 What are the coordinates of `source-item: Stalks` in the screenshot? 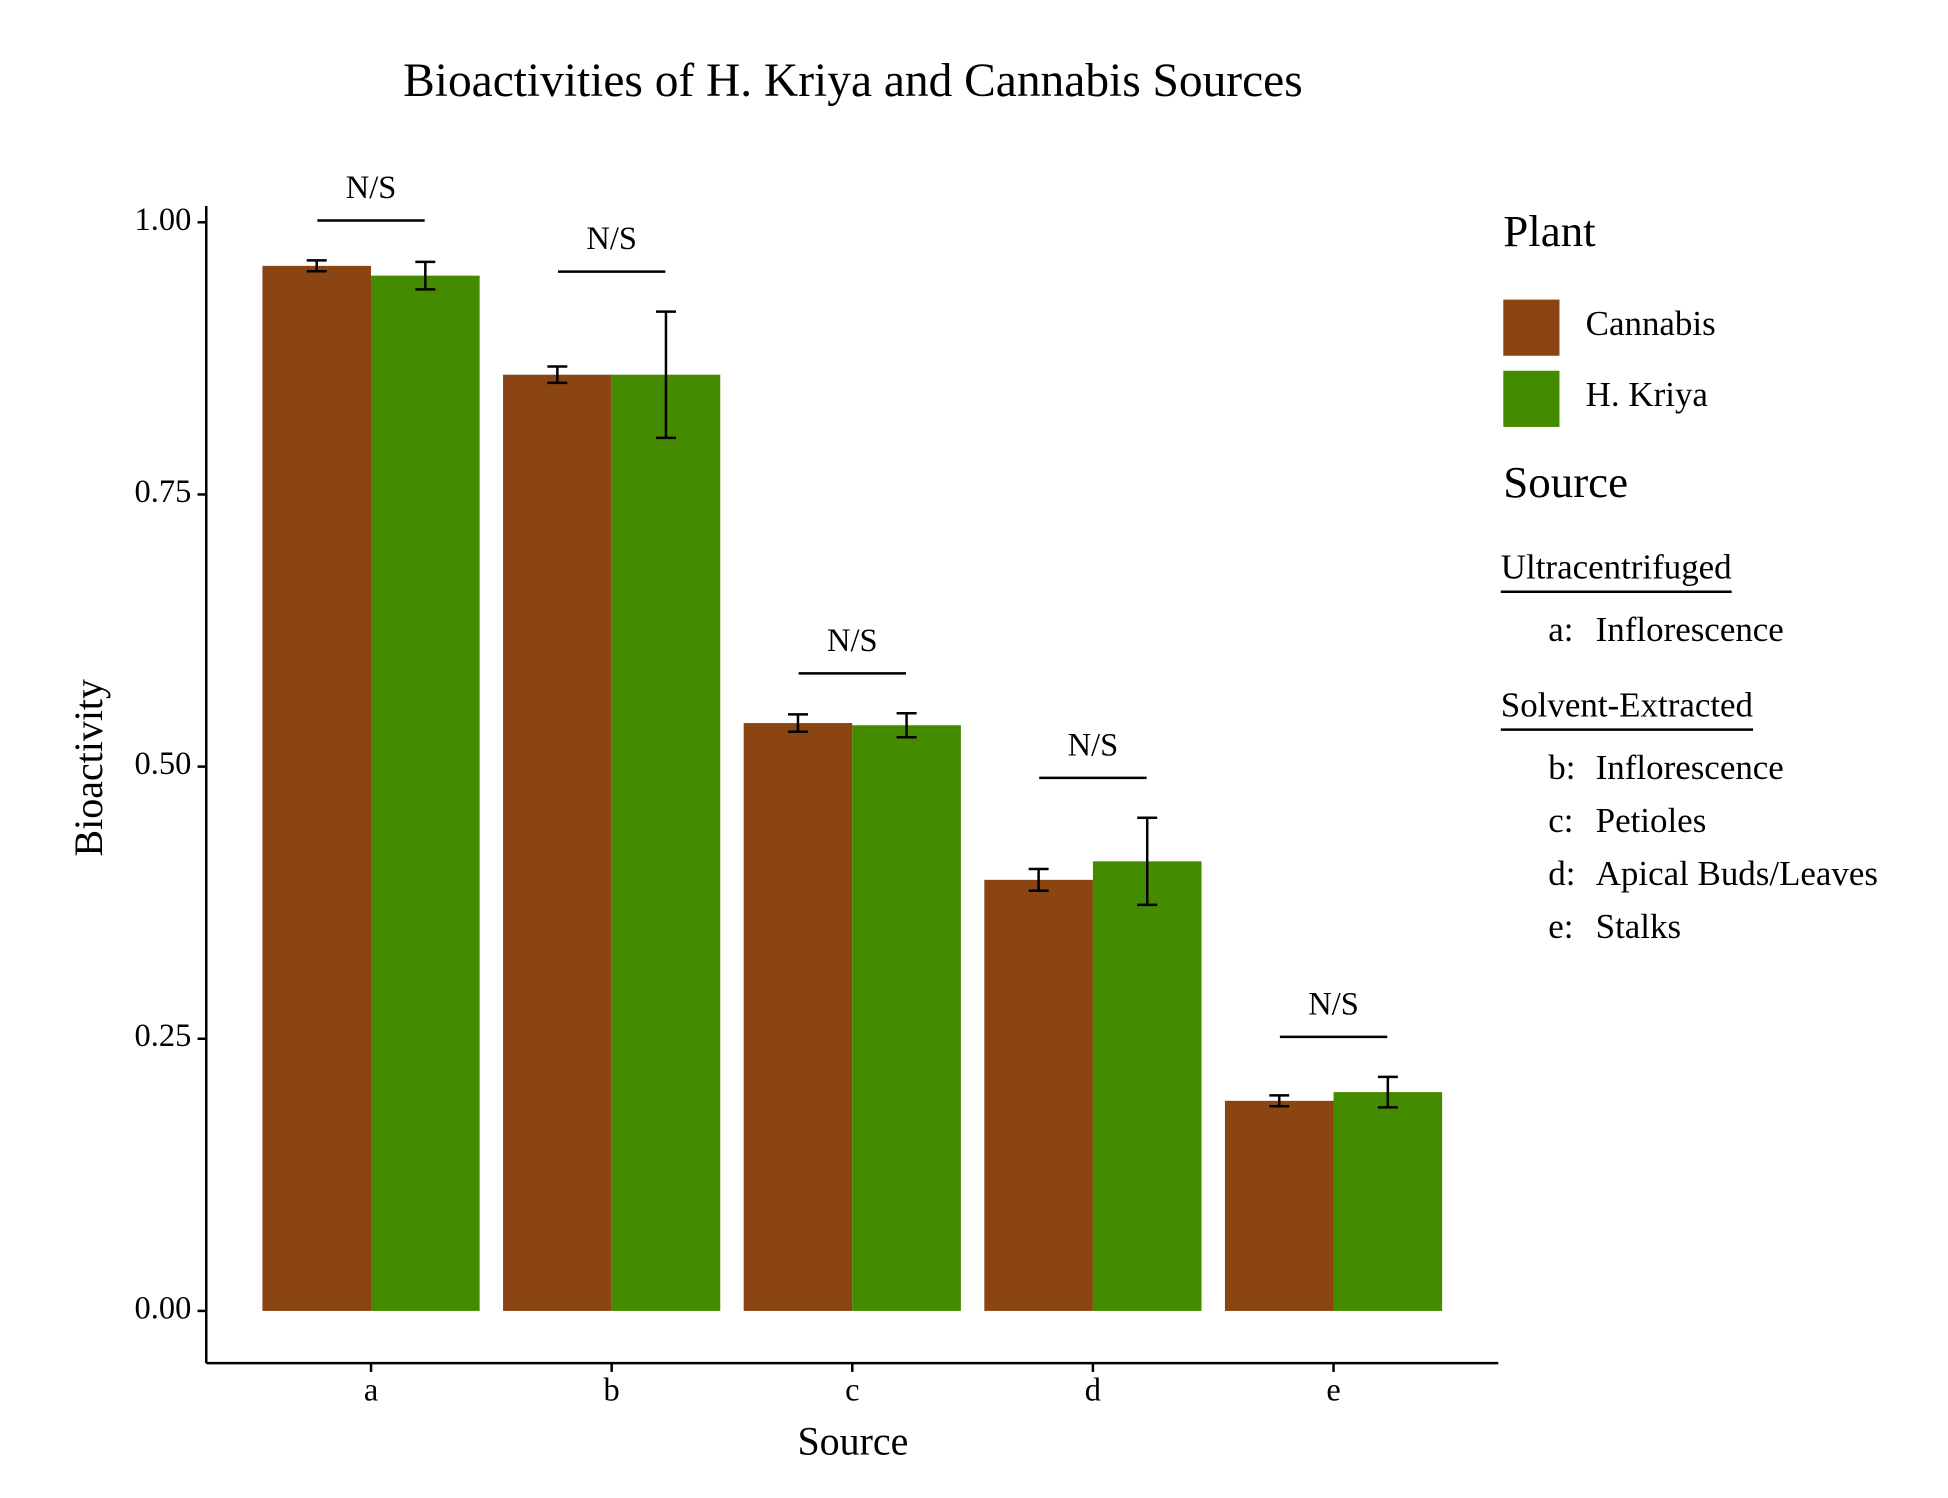 It's located at (1638, 926).